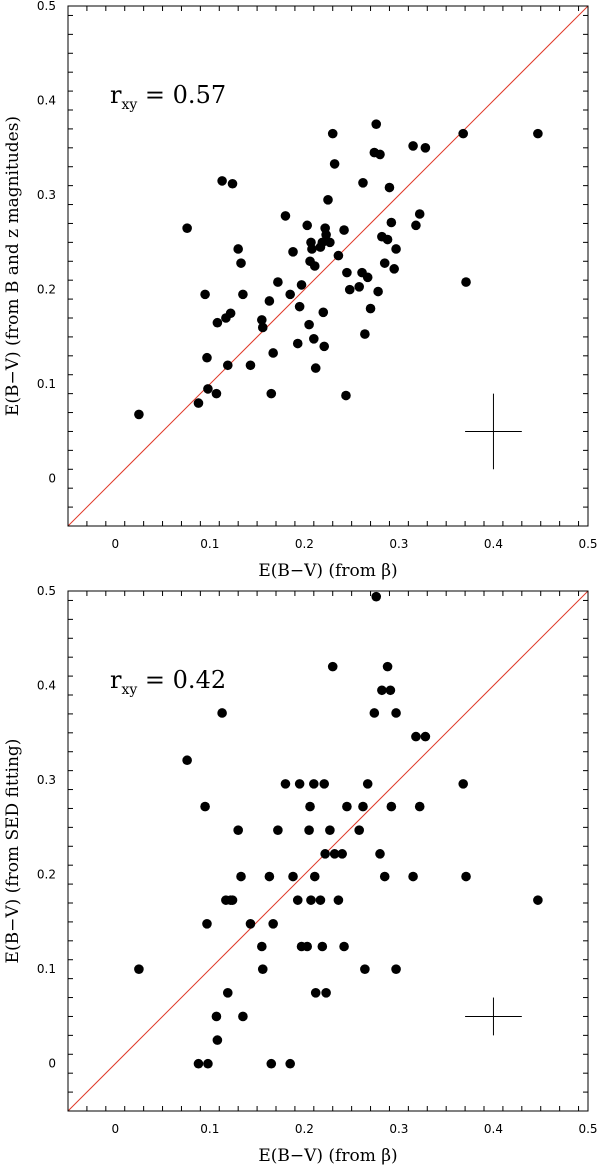  What do you see at coordinates (115, 1129) in the screenshot?
I see `x-tick-label: 0` at bounding box center [115, 1129].